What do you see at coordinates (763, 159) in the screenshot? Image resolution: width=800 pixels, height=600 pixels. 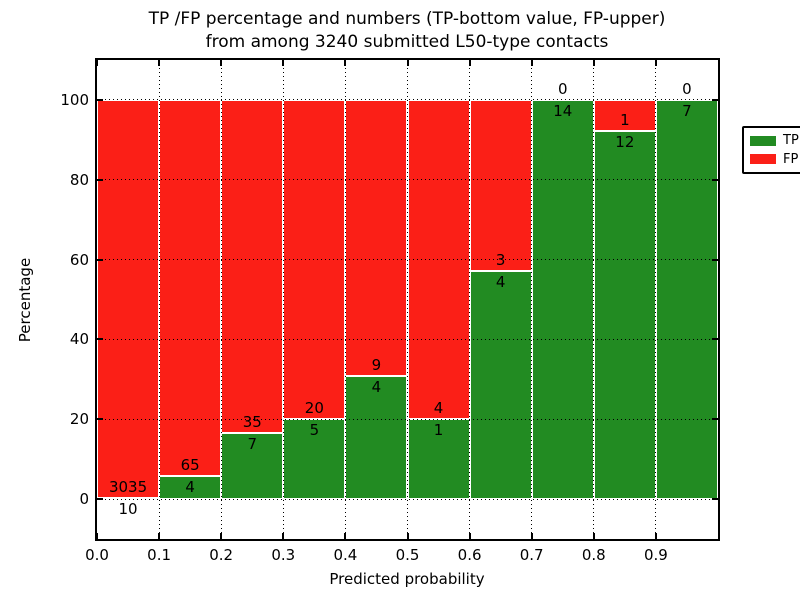 I see `fp-swatch-icon` at bounding box center [763, 159].